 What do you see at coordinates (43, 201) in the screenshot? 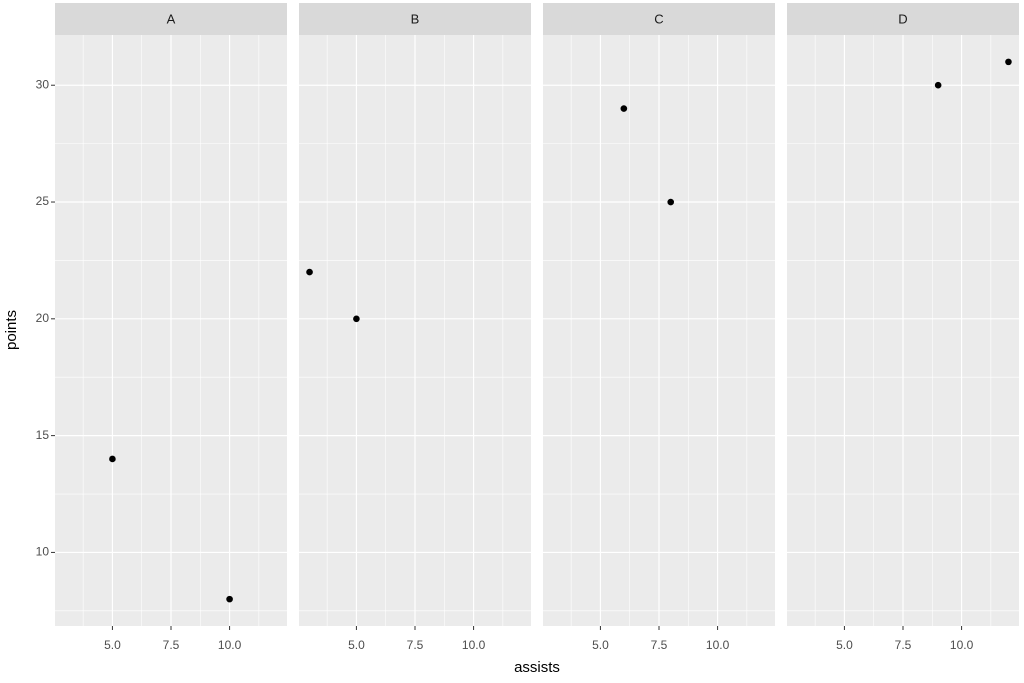
I see `y-tick-label: 25` at bounding box center [43, 201].